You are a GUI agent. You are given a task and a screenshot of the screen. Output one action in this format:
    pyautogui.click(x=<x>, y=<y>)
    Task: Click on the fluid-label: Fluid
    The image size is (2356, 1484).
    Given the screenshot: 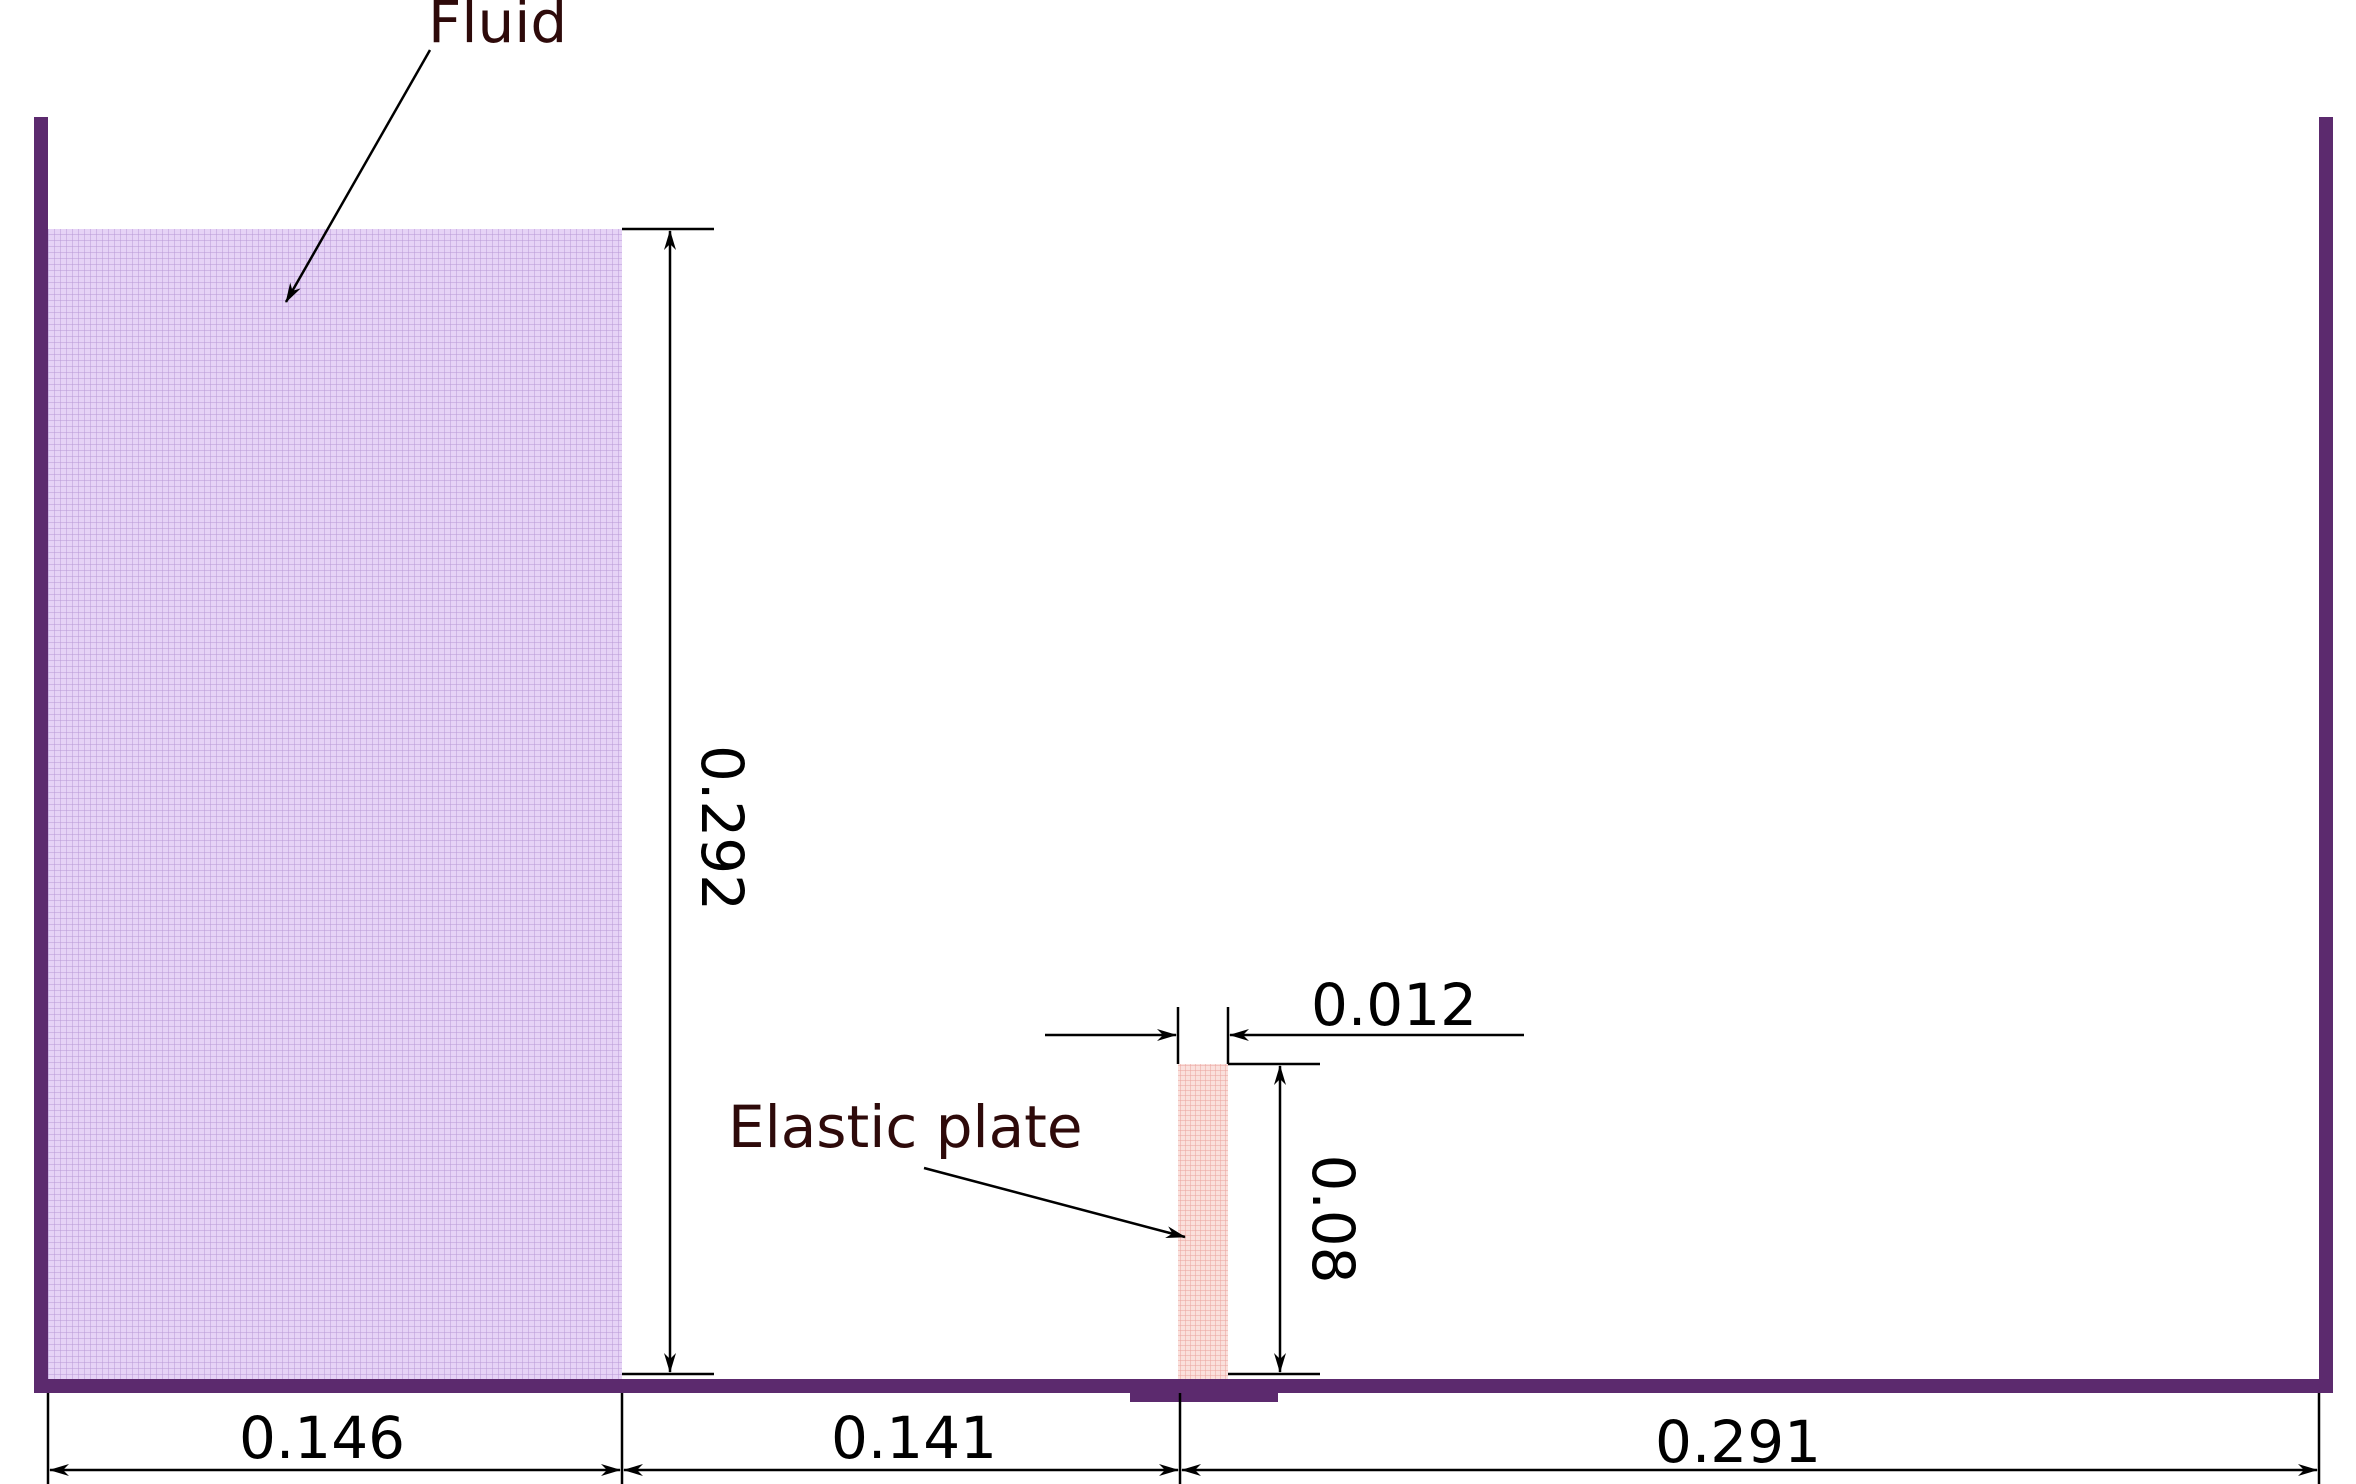 What is the action you would take?
    pyautogui.click(x=497, y=28)
    